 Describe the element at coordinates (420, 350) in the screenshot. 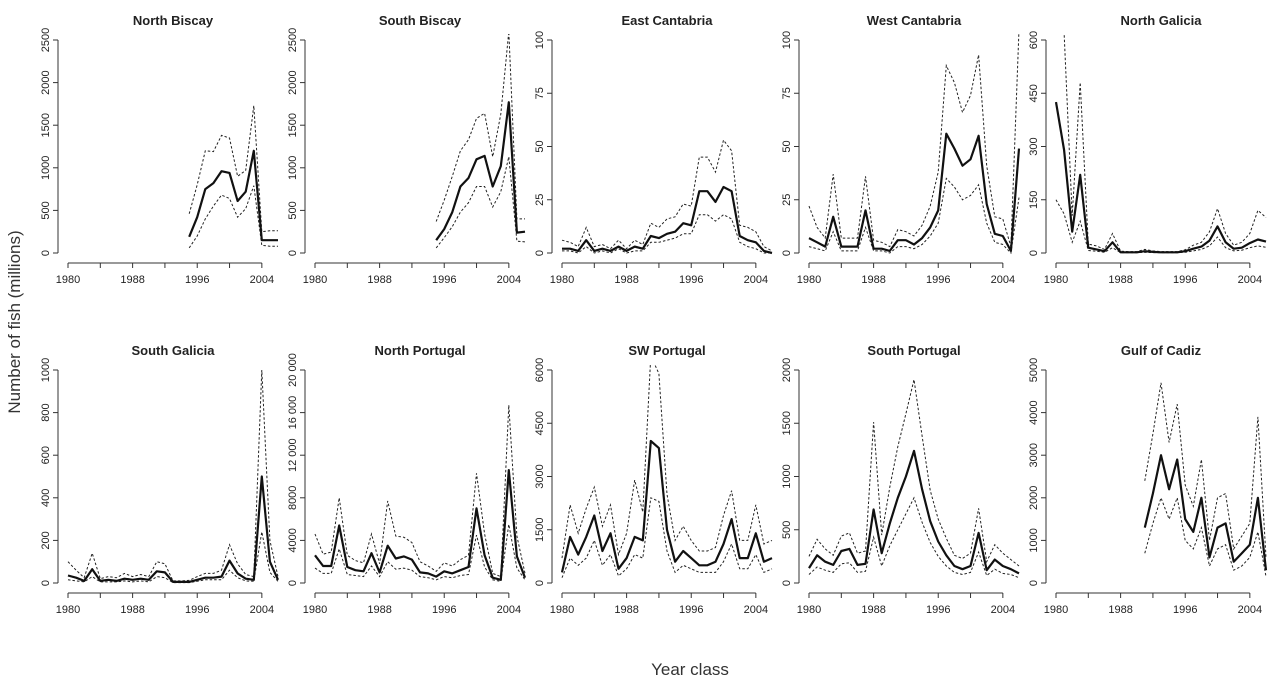

I see `panel-title: North Portugal` at that location.